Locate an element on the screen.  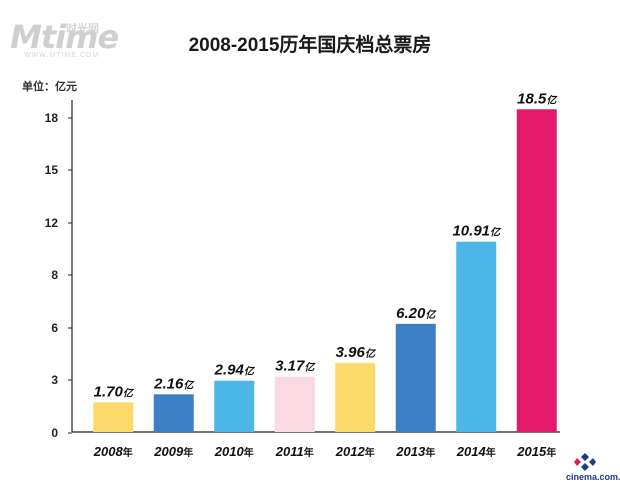
y-tick-label: 3 is located at coordinates (54, 380).